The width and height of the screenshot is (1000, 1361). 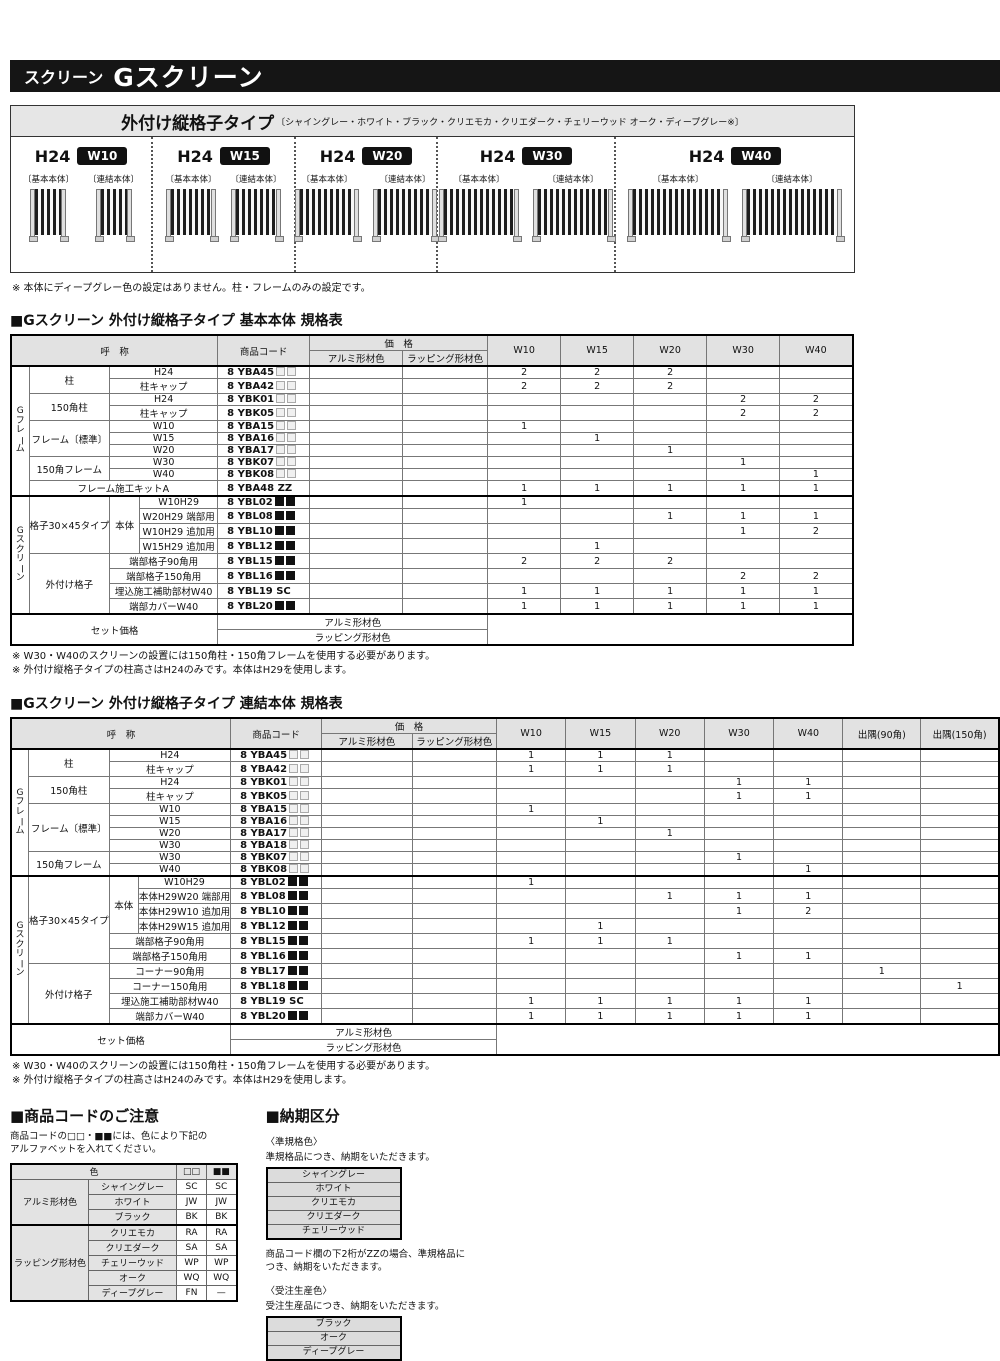 I want to click on slats-graphic, so click(x=190, y=212).